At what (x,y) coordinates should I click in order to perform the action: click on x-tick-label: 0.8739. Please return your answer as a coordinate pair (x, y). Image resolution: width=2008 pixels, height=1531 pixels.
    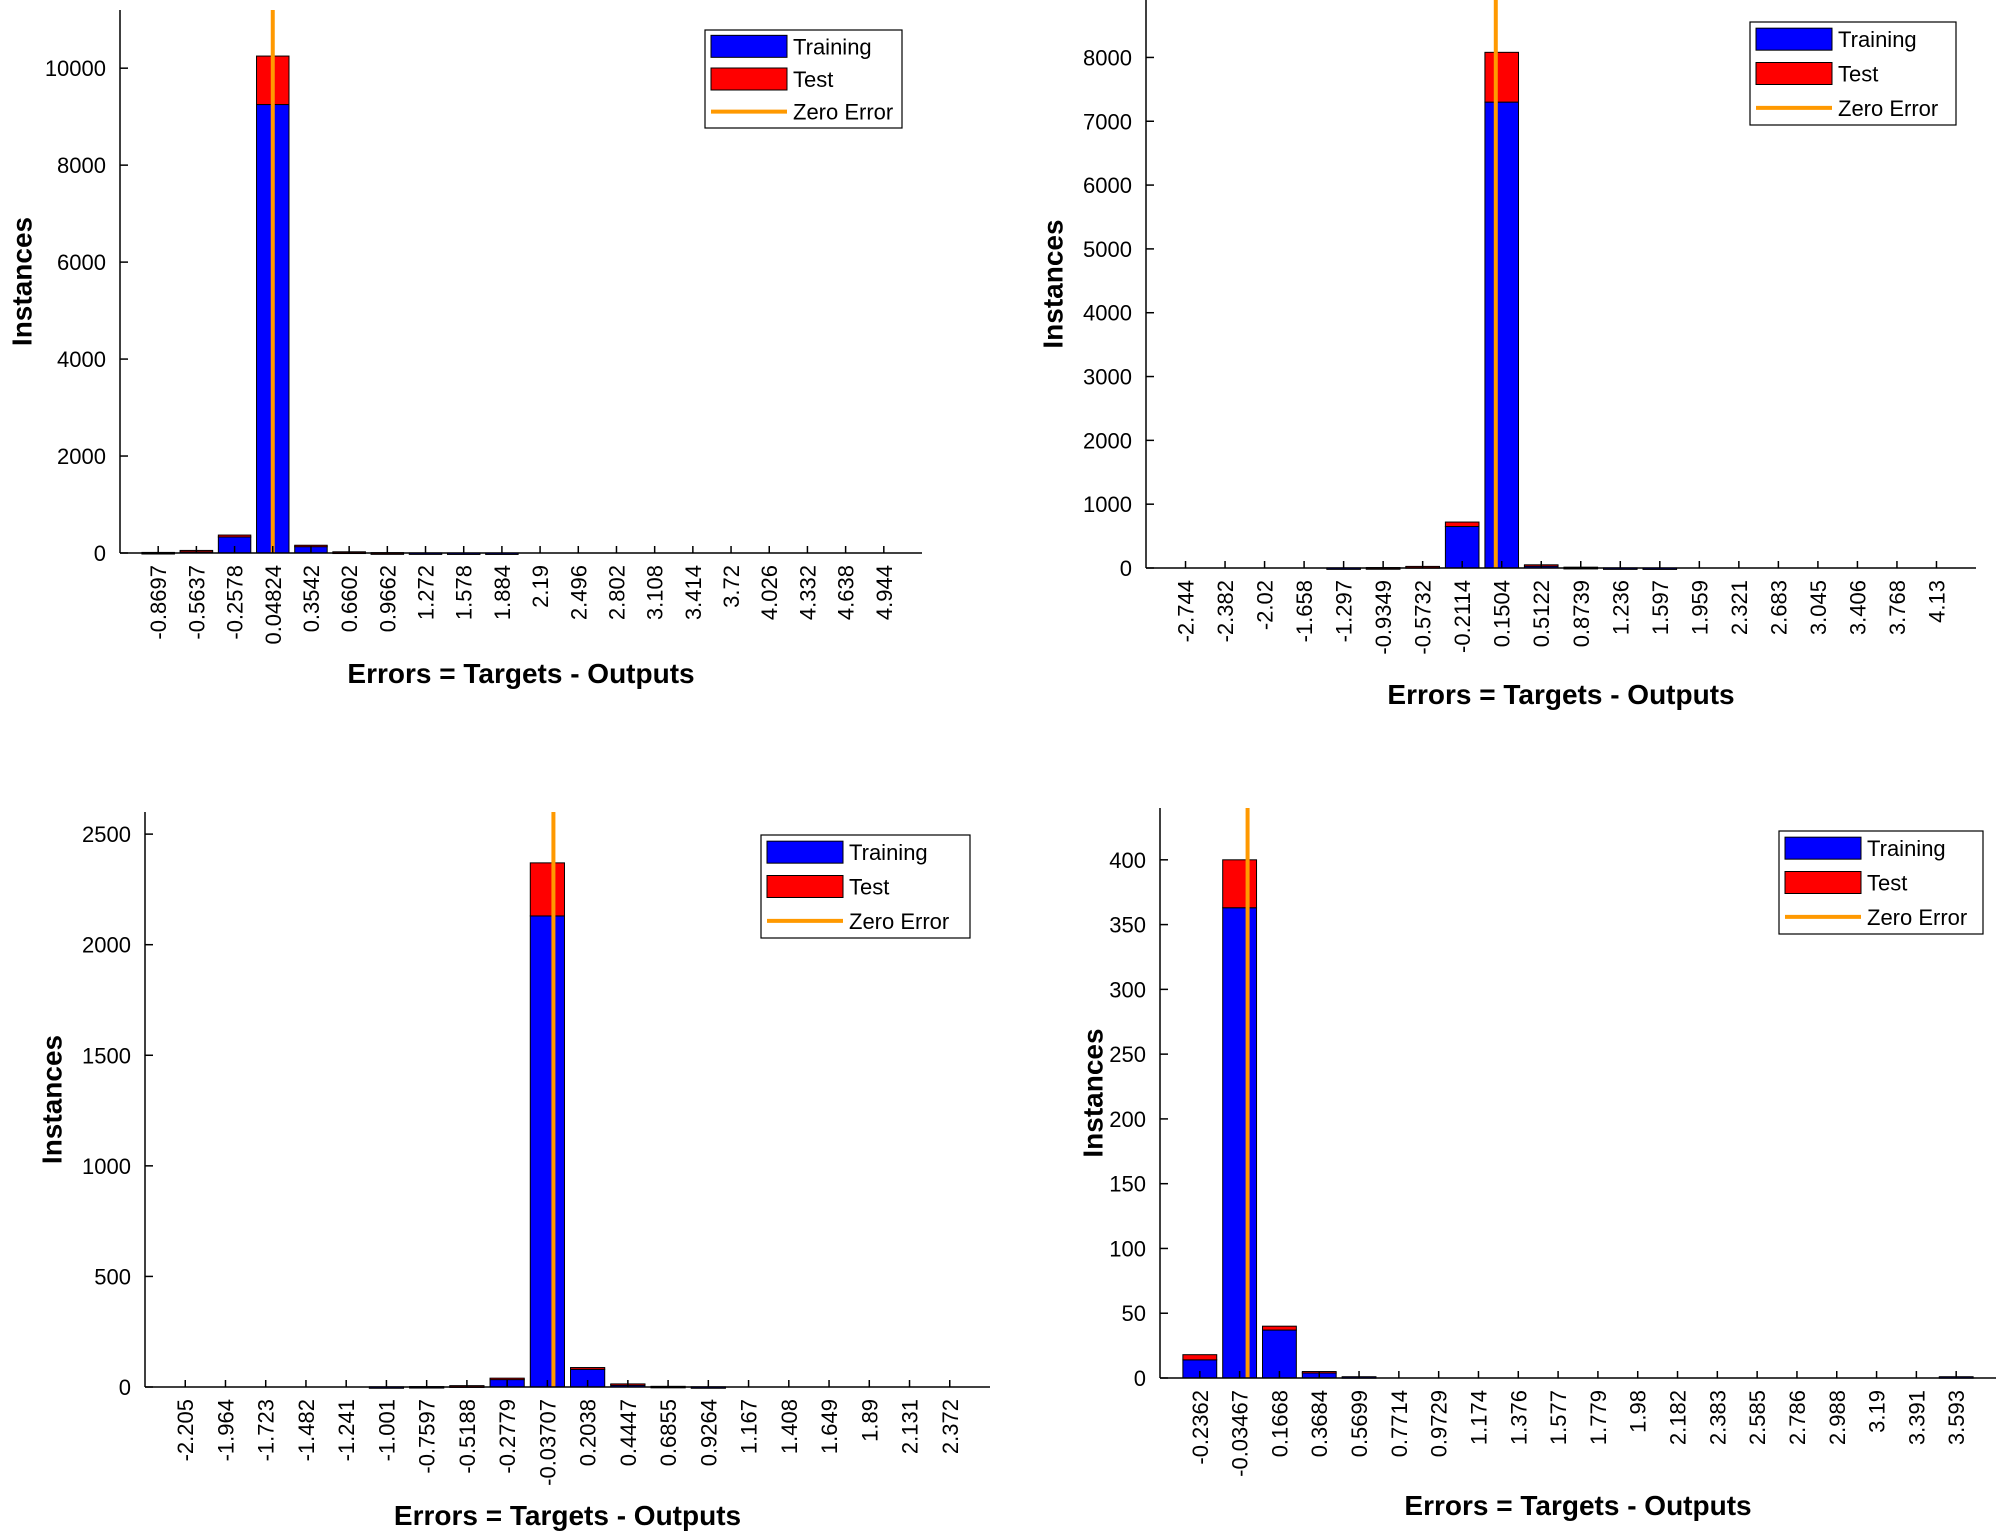
    Looking at the image, I should click on (1581, 613).